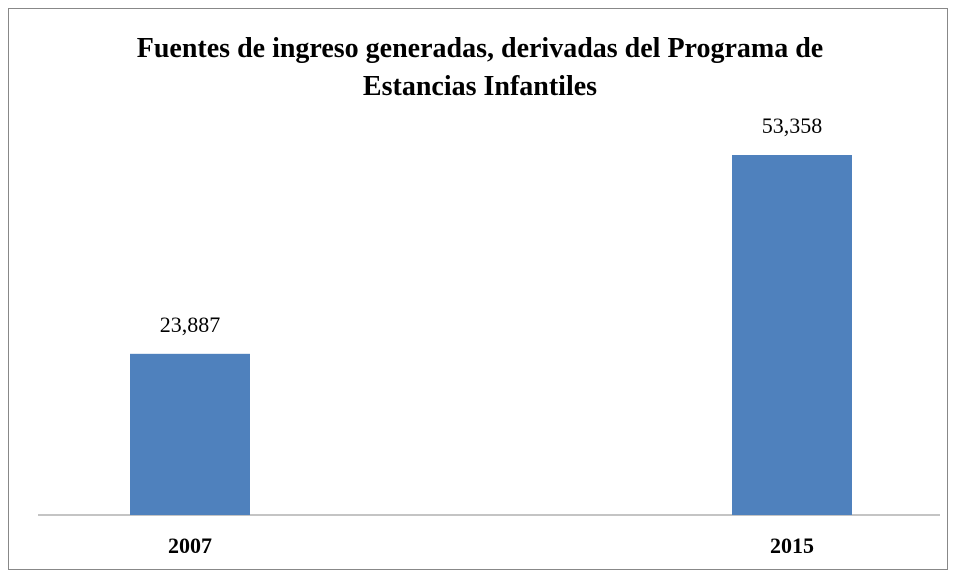  I want to click on x-tick-label: 2015, so click(792, 545).